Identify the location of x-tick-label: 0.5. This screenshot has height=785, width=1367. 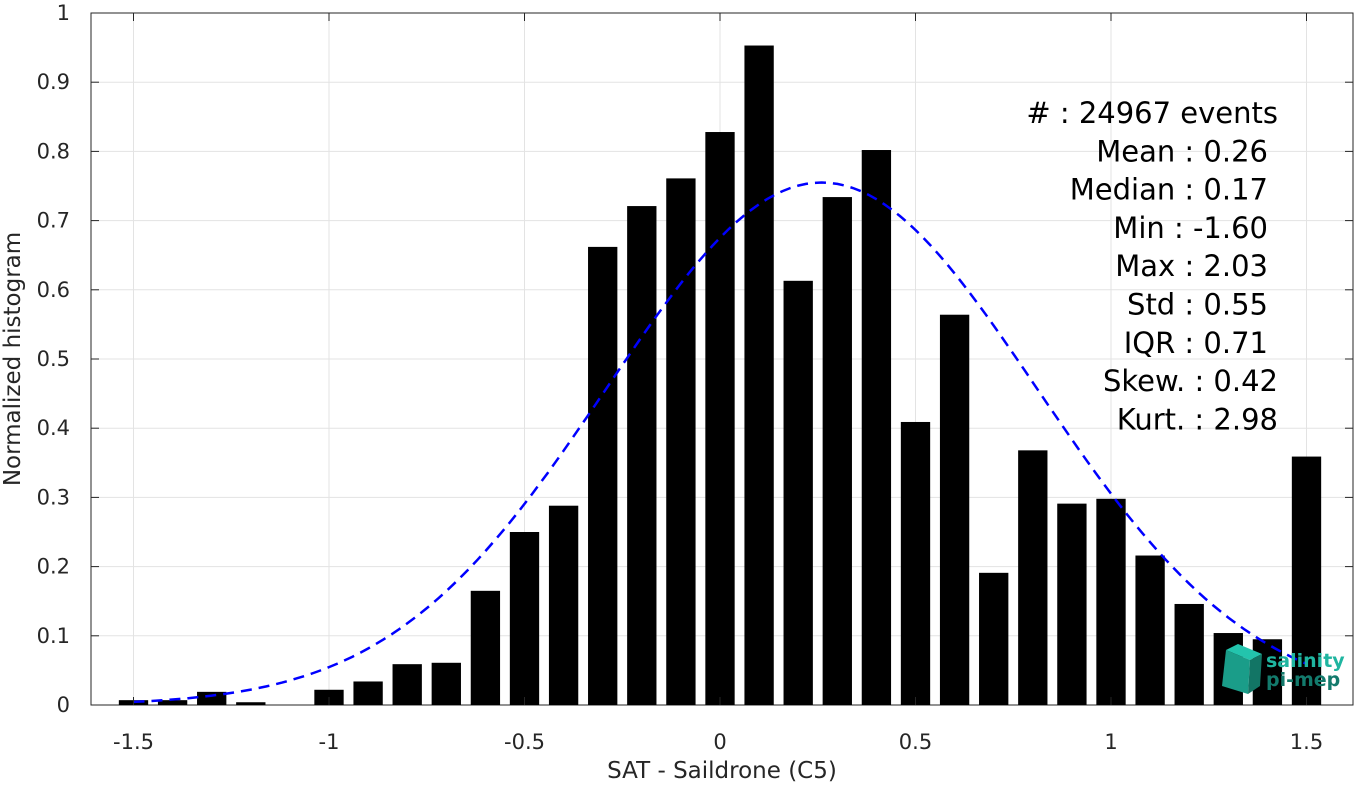
(915, 742).